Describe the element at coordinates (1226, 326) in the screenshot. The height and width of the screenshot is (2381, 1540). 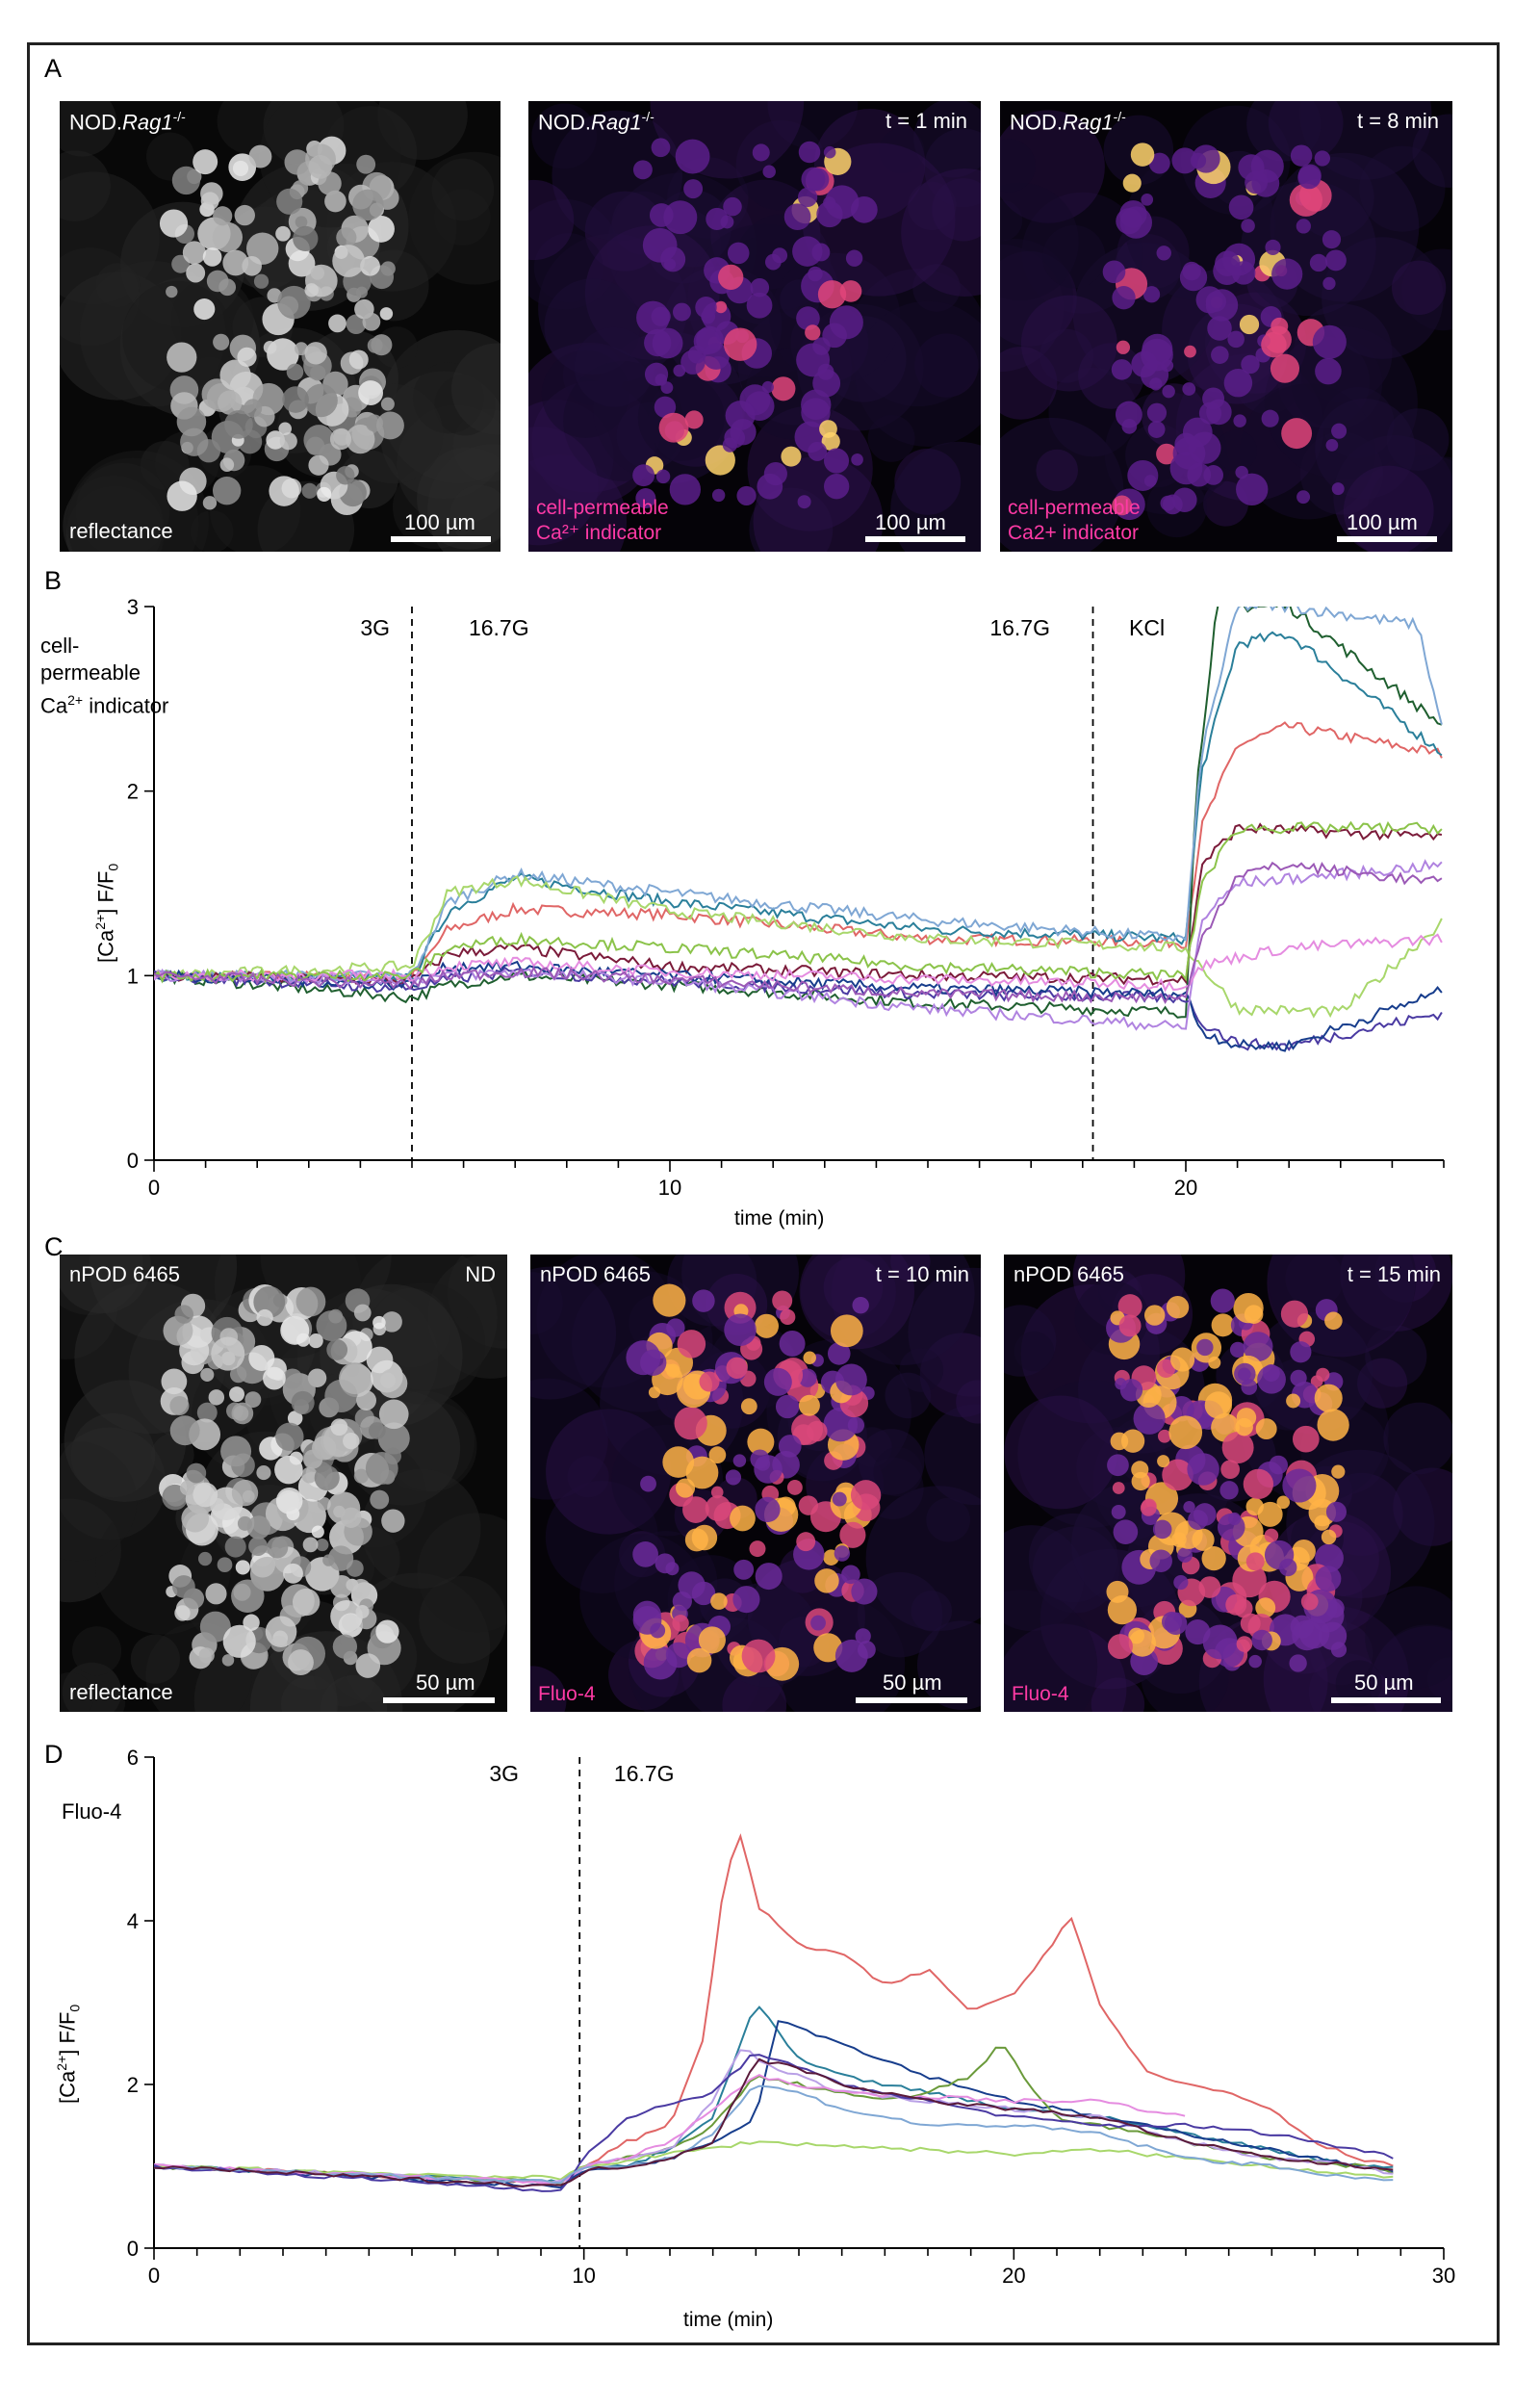
I see `calcium-texture` at that location.